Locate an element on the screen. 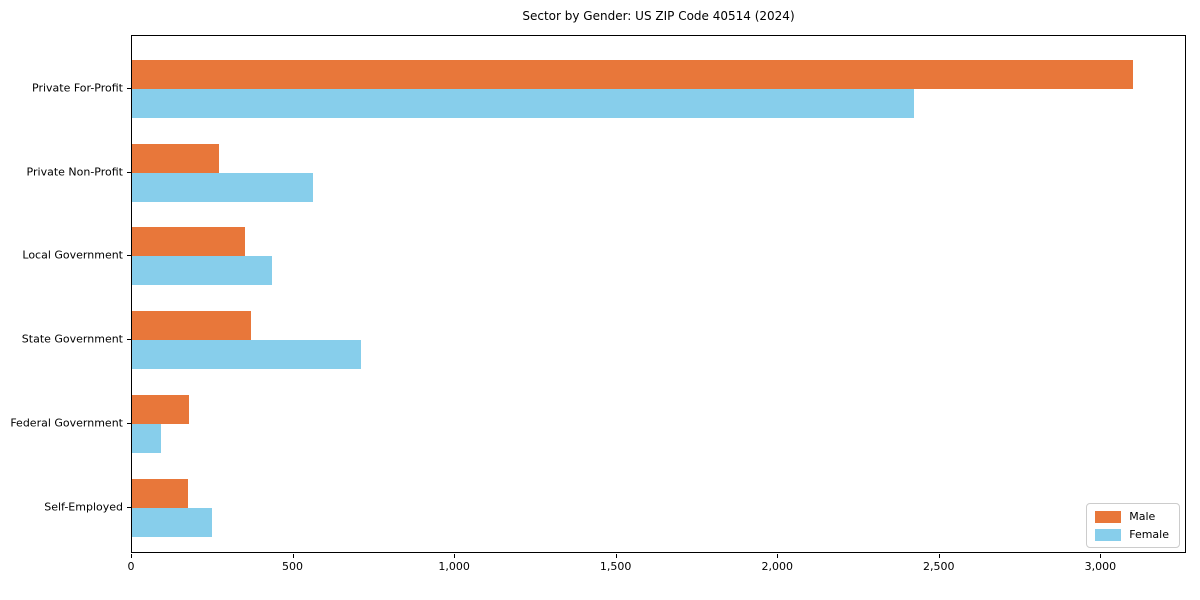  legend-item-male: Male is located at coordinates (1132, 516).